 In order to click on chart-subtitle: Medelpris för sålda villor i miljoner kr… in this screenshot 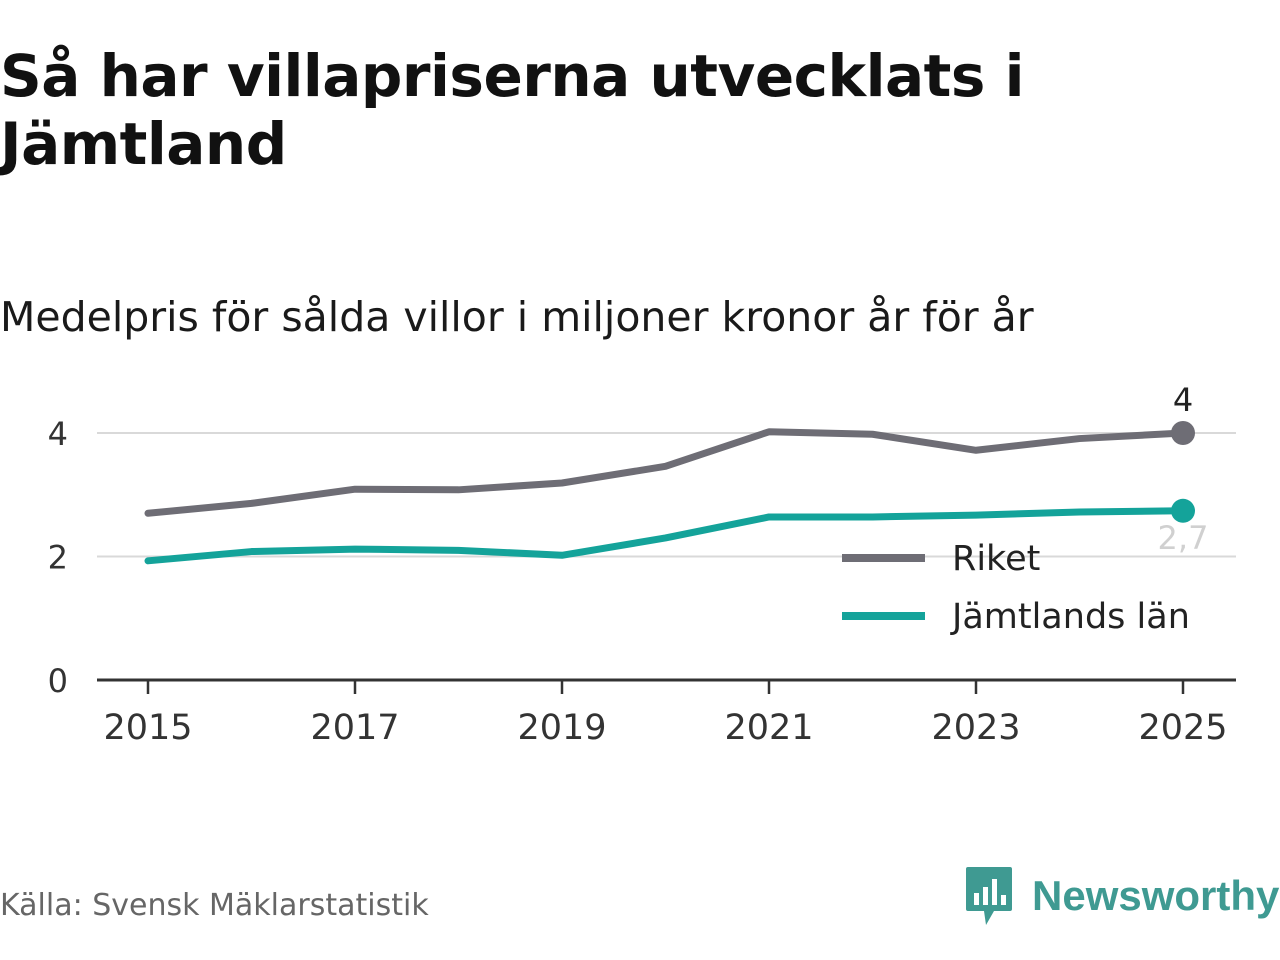, I will do `click(517, 317)`.